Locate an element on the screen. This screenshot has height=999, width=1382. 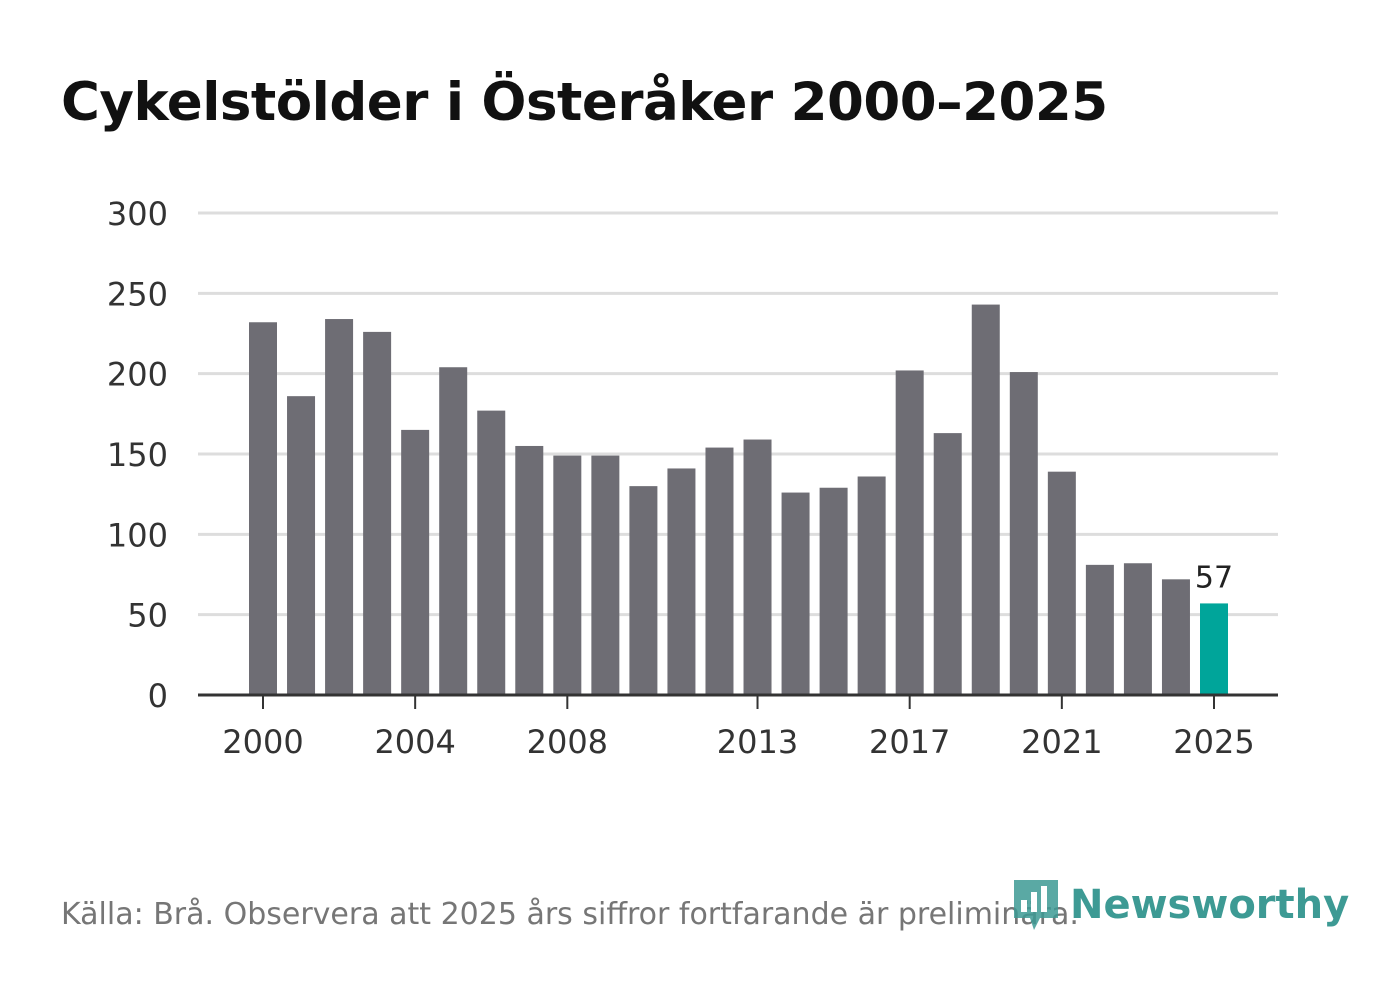
y-tick-label: 150 is located at coordinates (137, 455).